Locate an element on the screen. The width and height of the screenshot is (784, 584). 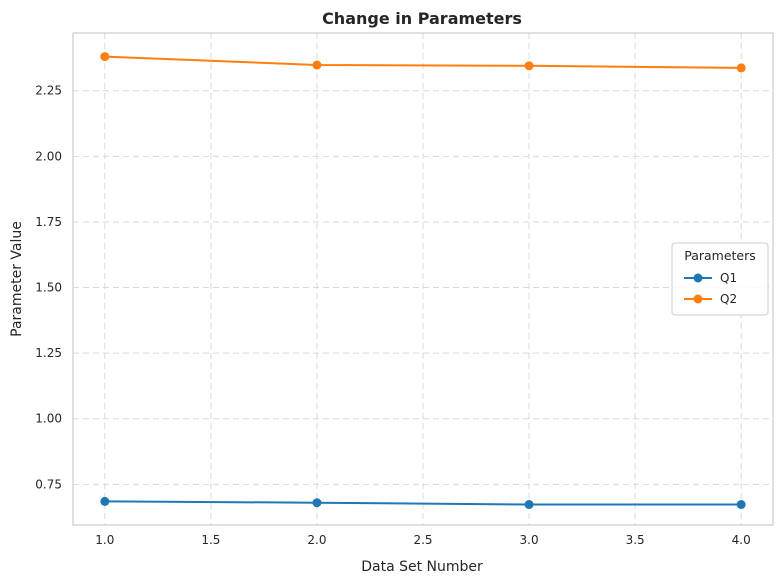
y-tick-label: 1.25 is located at coordinates (48, 353).